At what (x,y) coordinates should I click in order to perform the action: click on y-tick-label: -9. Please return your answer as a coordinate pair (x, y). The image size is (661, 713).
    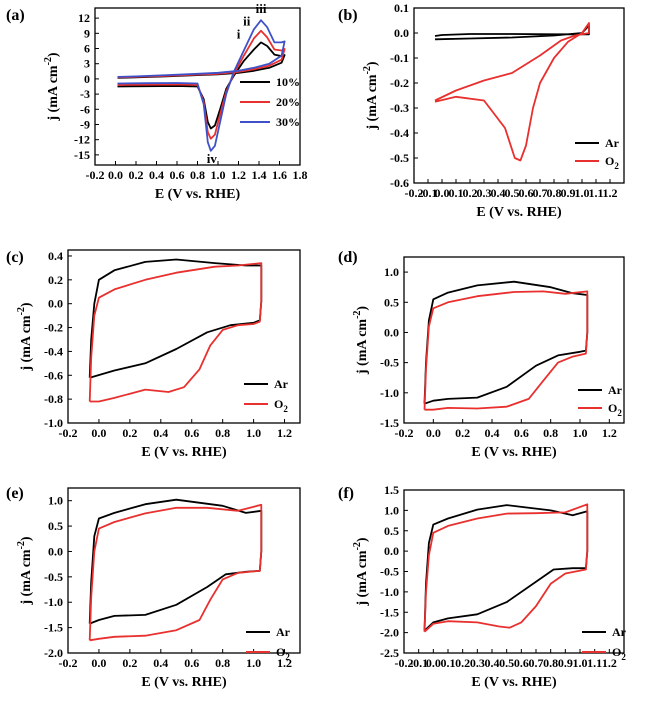
    Looking at the image, I should click on (85, 124).